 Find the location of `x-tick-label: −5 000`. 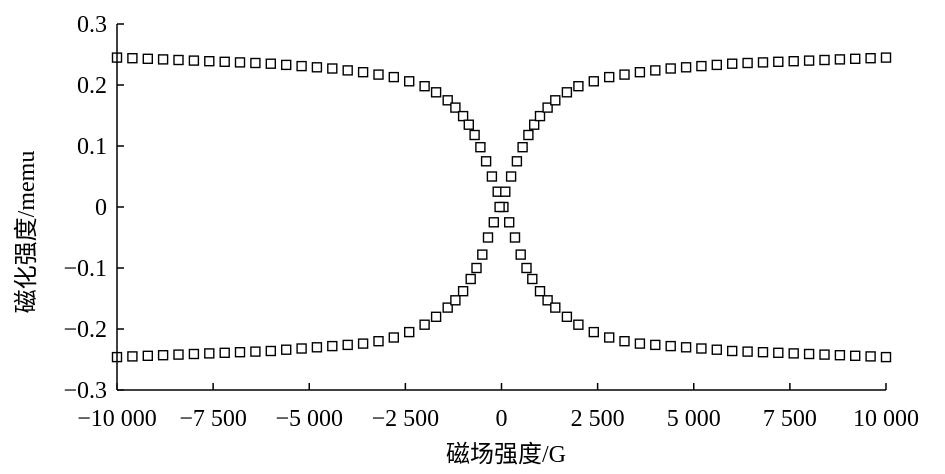

x-tick-label: −5 000 is located at coordinates (309, 419).